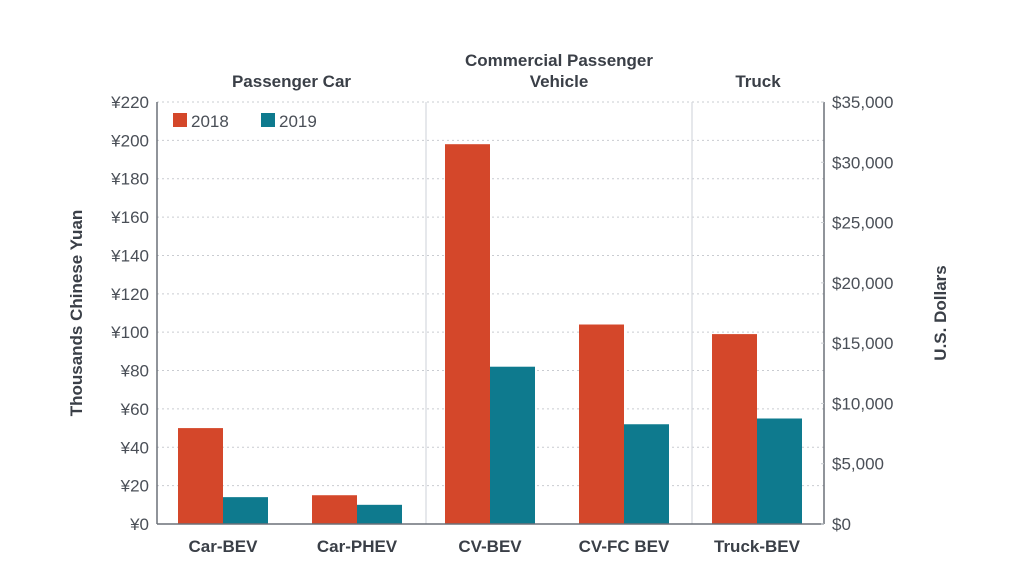  I want to click on bar-2019-car-phev, so click(379, 514).